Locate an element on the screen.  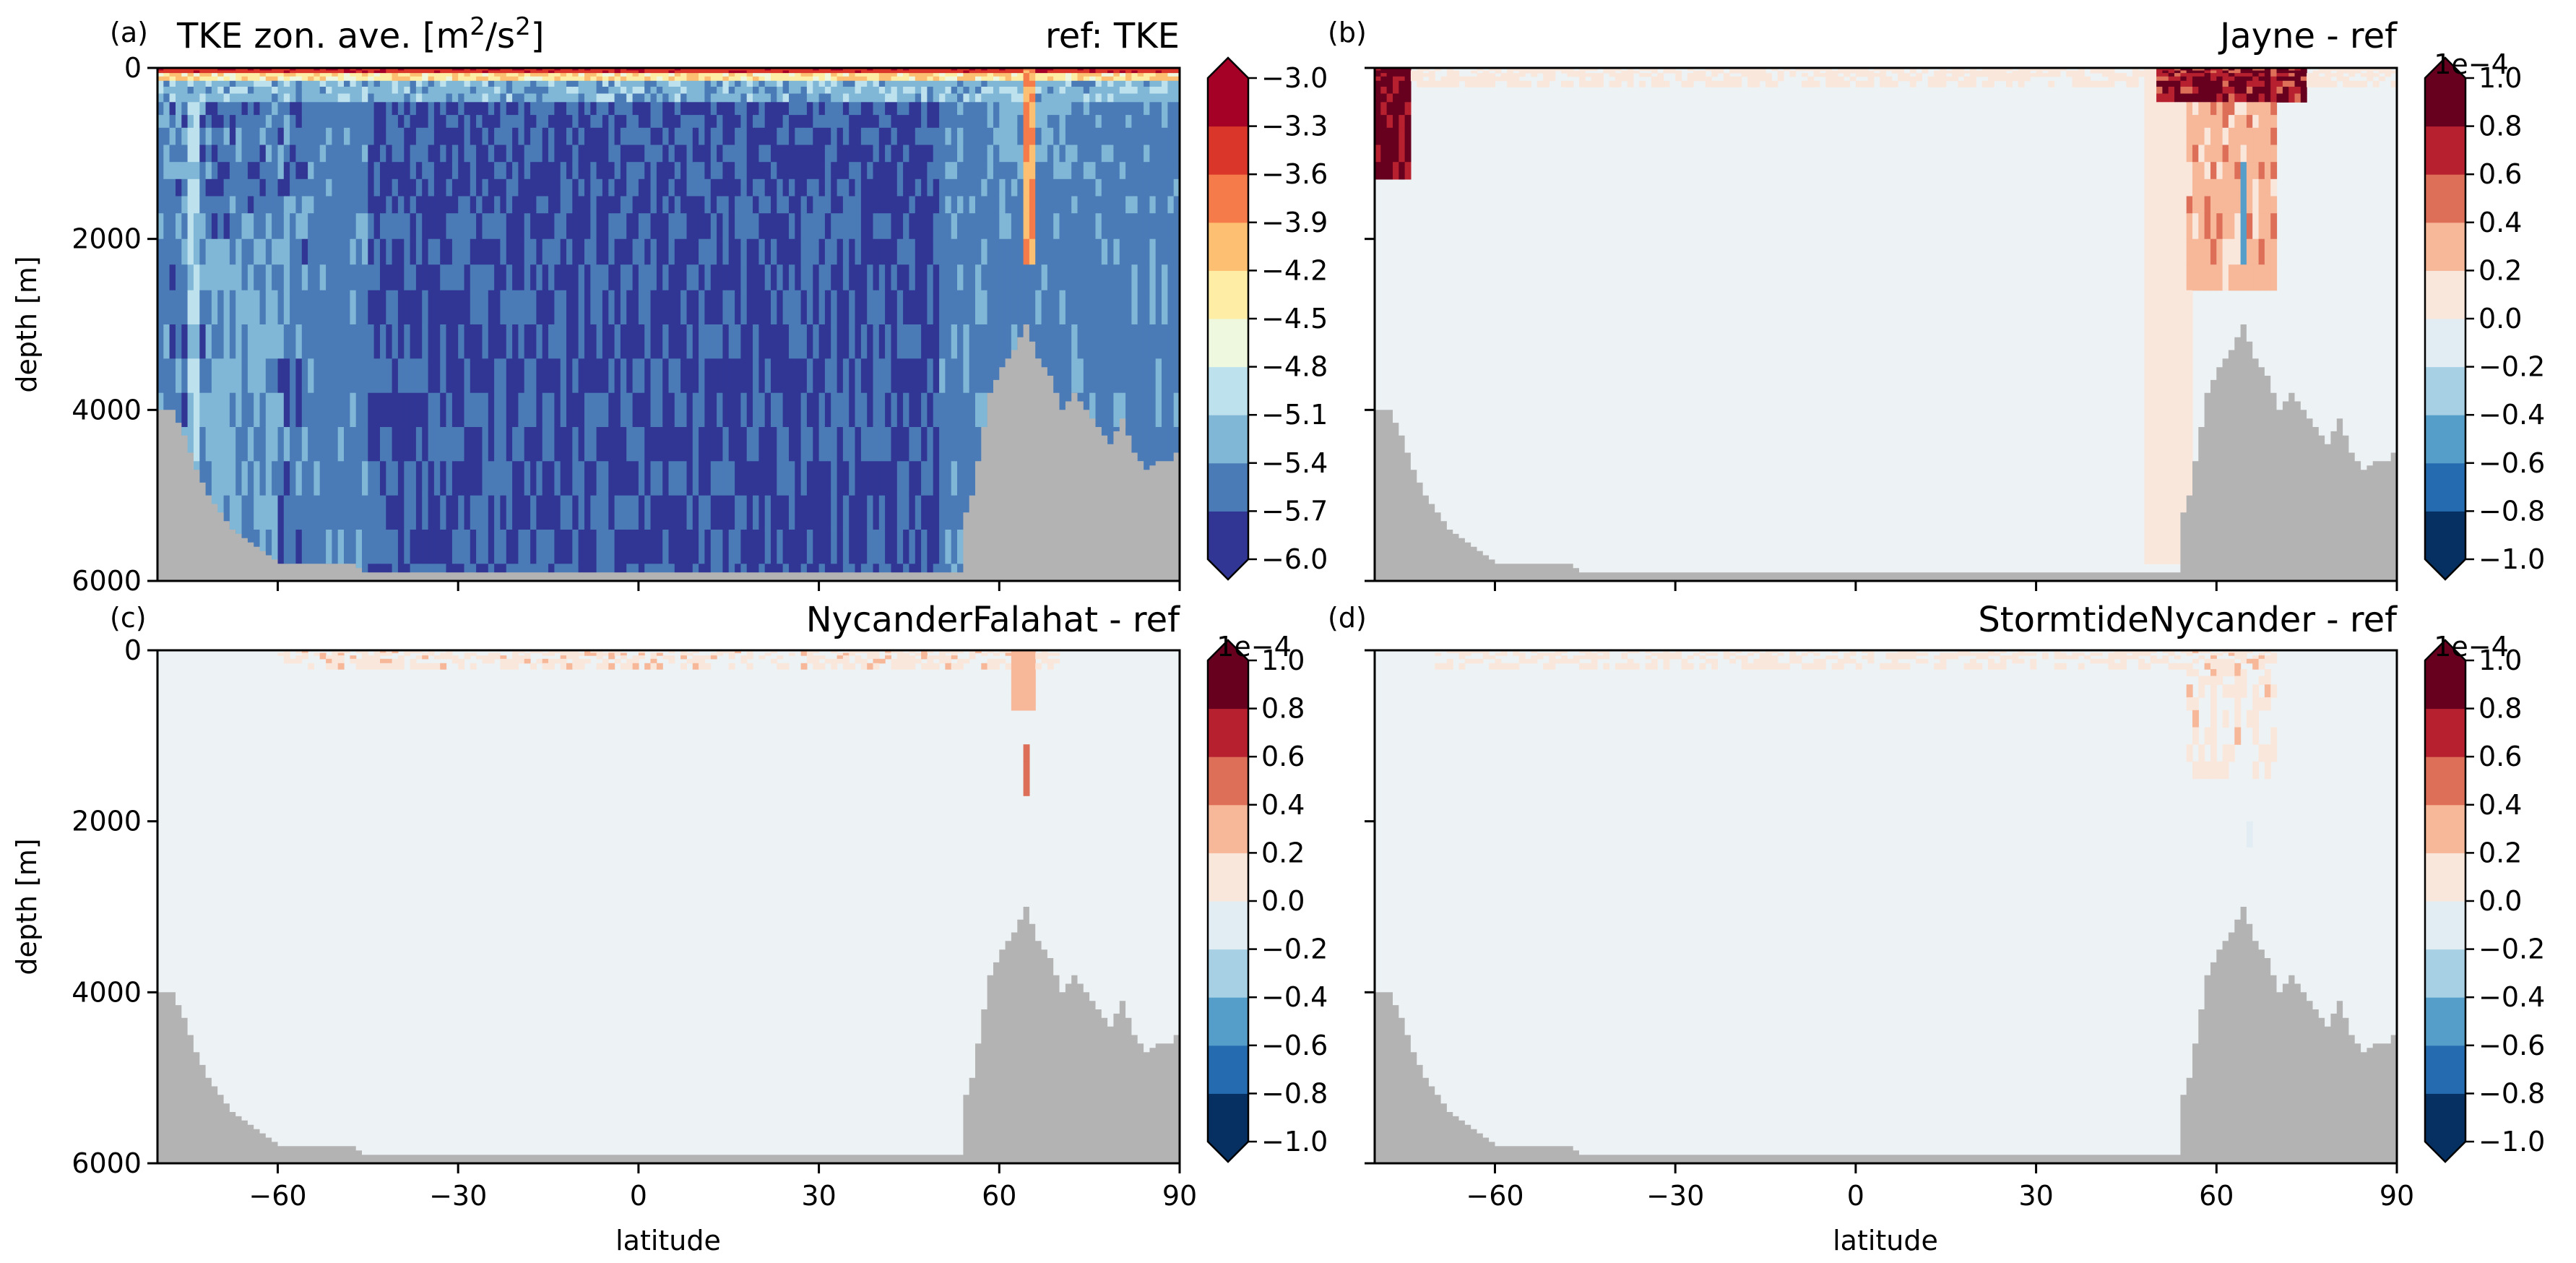
panel-a-colorbar-segment is located at coordinates (1228, 102).